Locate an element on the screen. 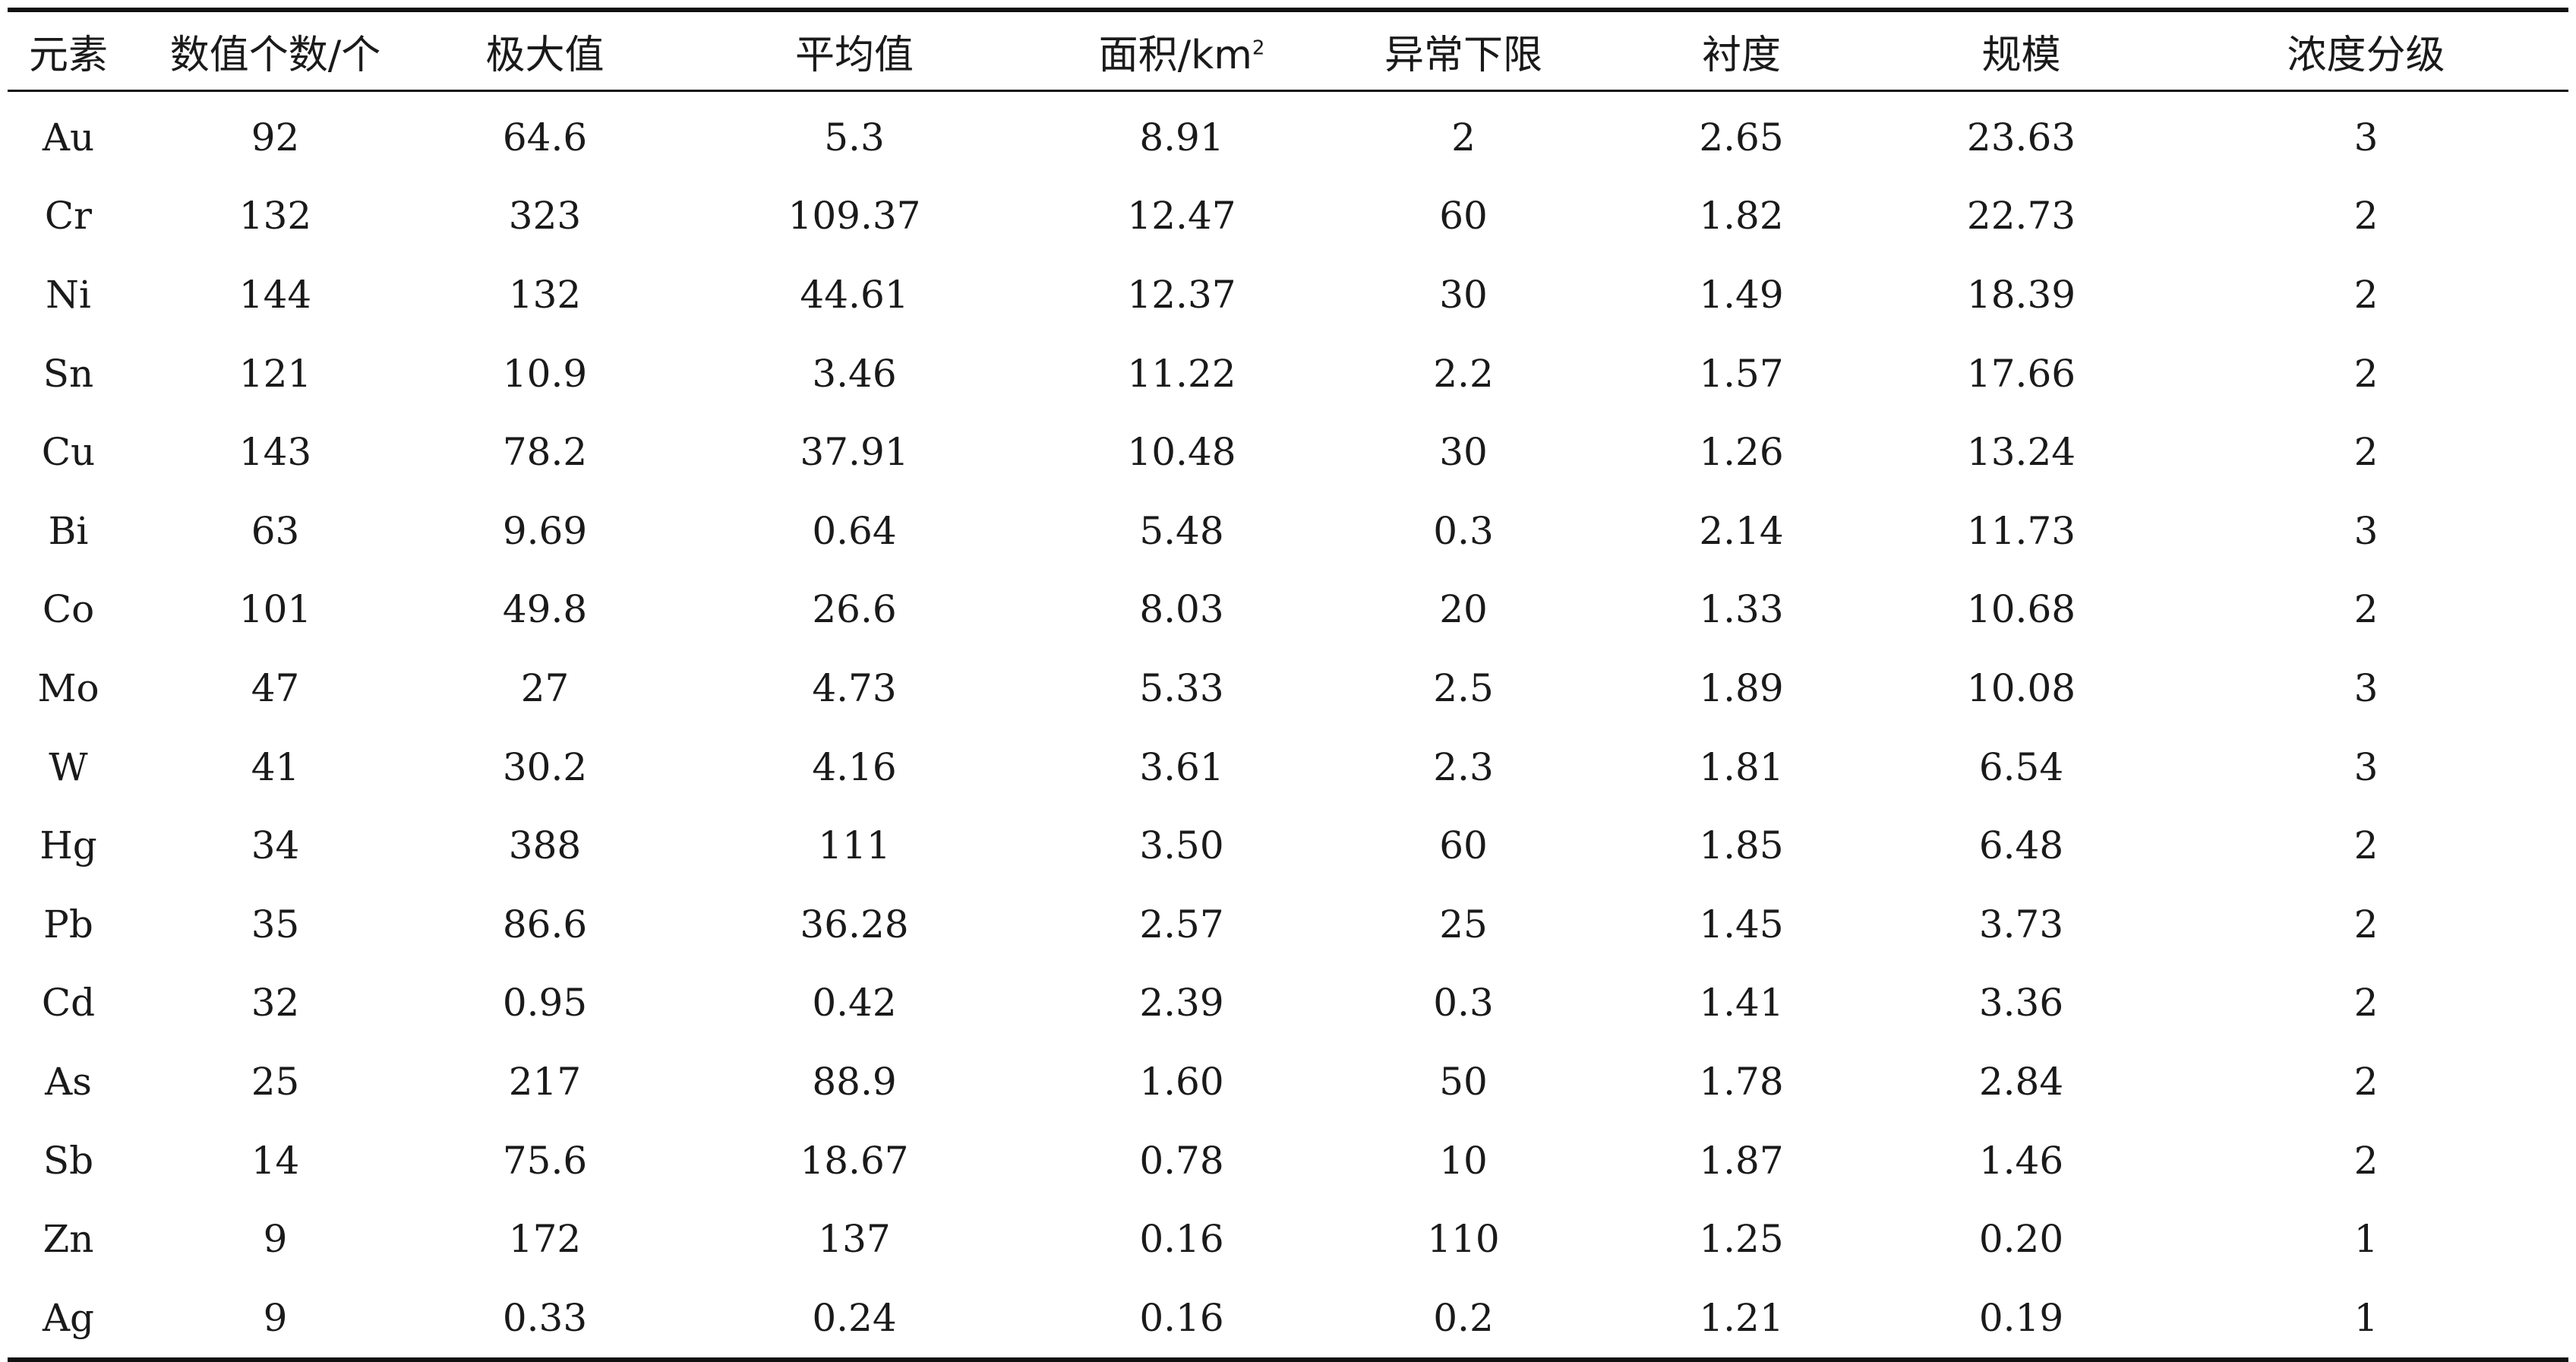 The height and width of the screenshot is (1362, 2576). cell-anomaly-threshold: 50 is located at coordinates (1463, 1081).